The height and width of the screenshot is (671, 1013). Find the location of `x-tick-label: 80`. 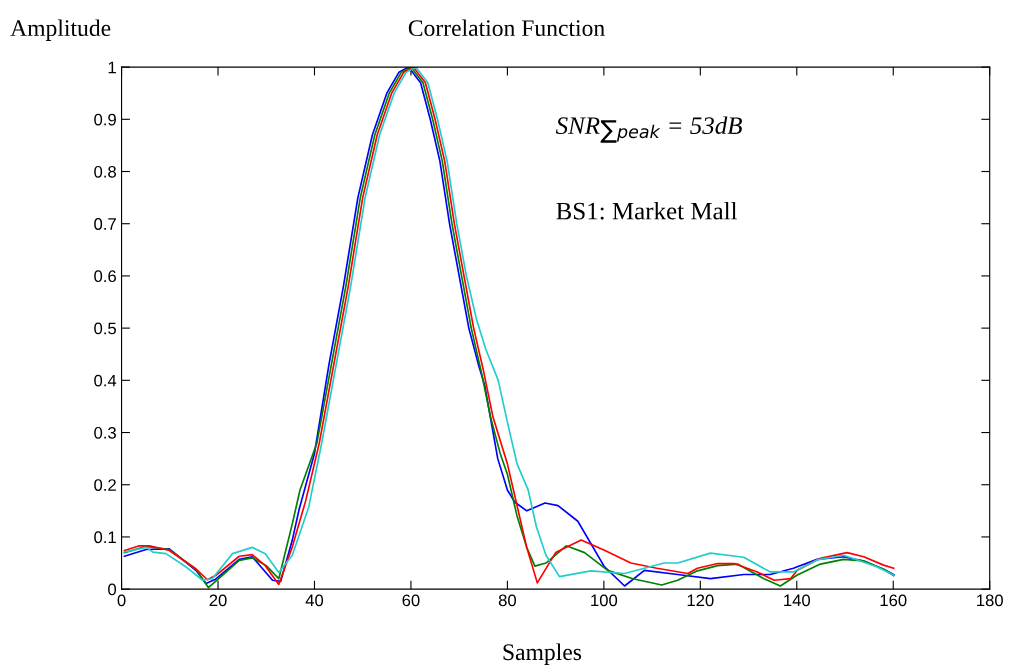

x-tick-label: 80 is located at coordinates (507, 600).